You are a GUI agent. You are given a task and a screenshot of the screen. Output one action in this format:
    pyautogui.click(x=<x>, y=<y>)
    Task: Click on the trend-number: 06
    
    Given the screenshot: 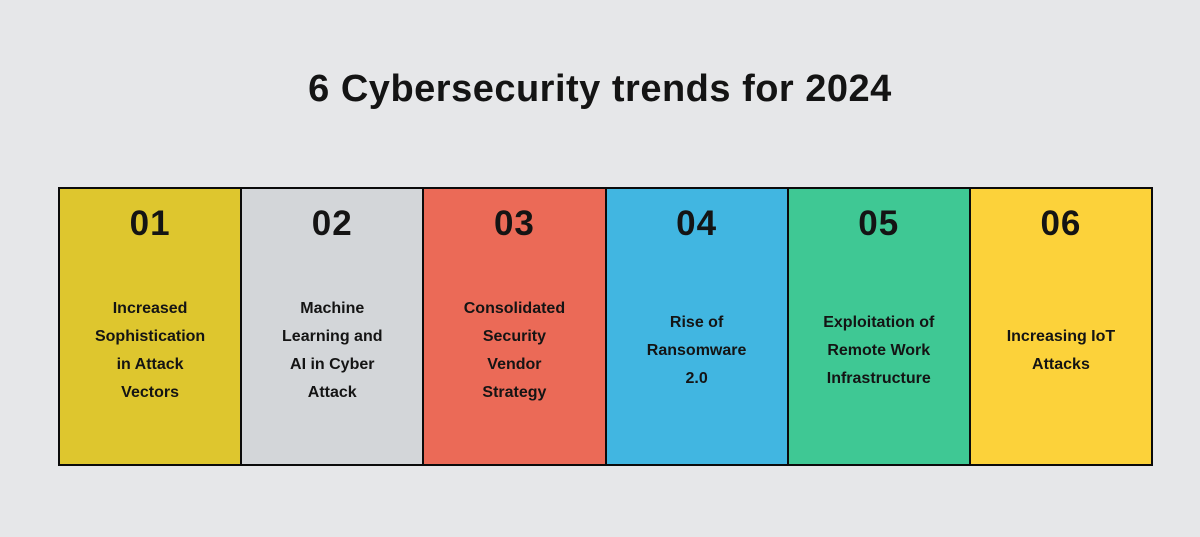 What is the action you would take?
    pyautogui.click(x=1061, y=223)
    